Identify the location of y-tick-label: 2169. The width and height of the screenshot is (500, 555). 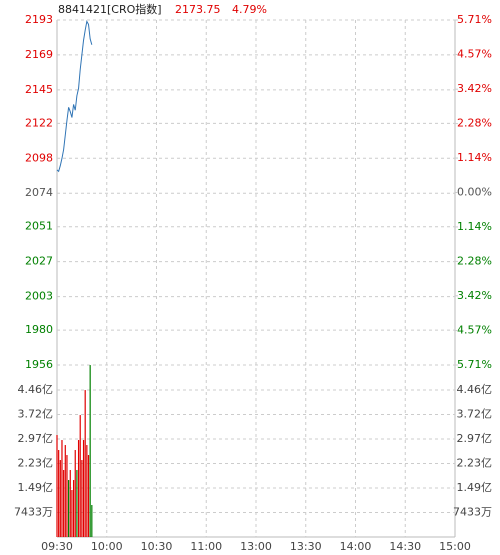
(39, 54).